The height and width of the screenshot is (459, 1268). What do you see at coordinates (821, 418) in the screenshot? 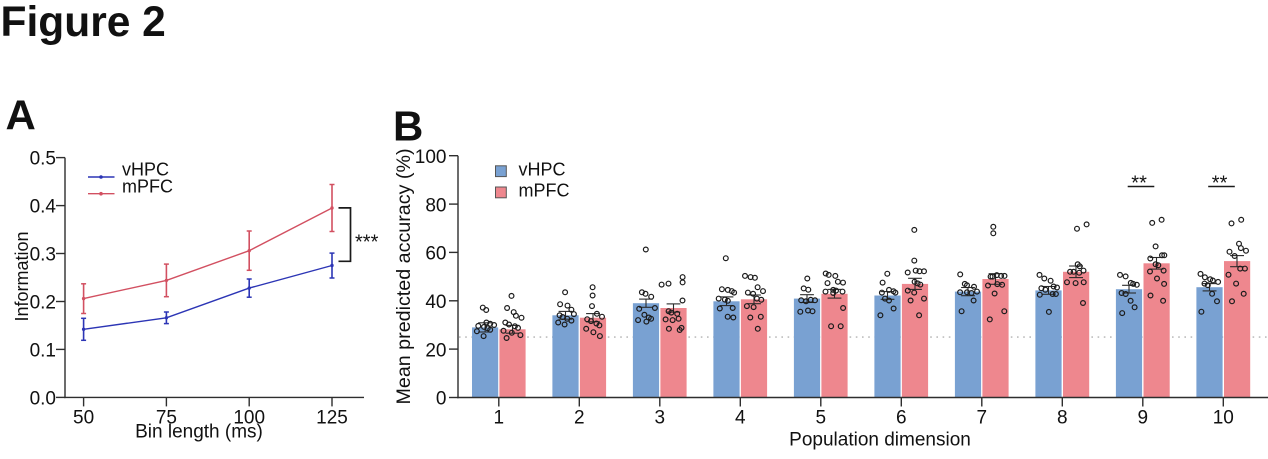
I see `svg-text: 5` at bounding box center [821, 418].